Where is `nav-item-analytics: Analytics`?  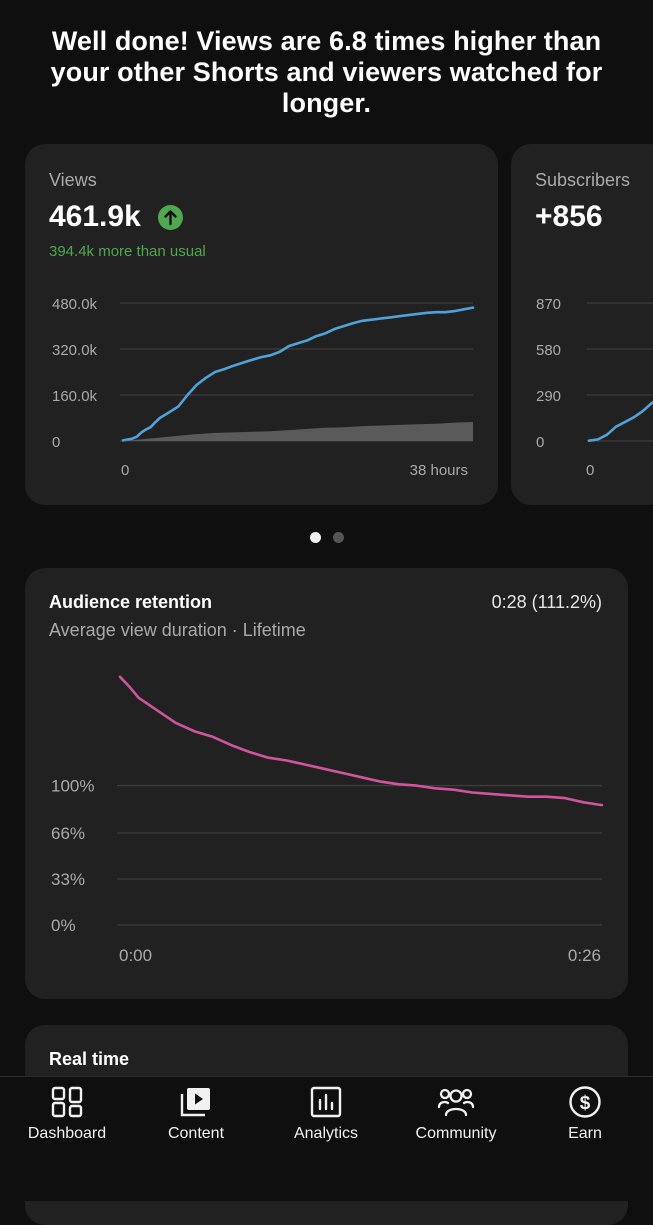 nav-item-analytics: Analytics is located at coordinates (326, 1114).